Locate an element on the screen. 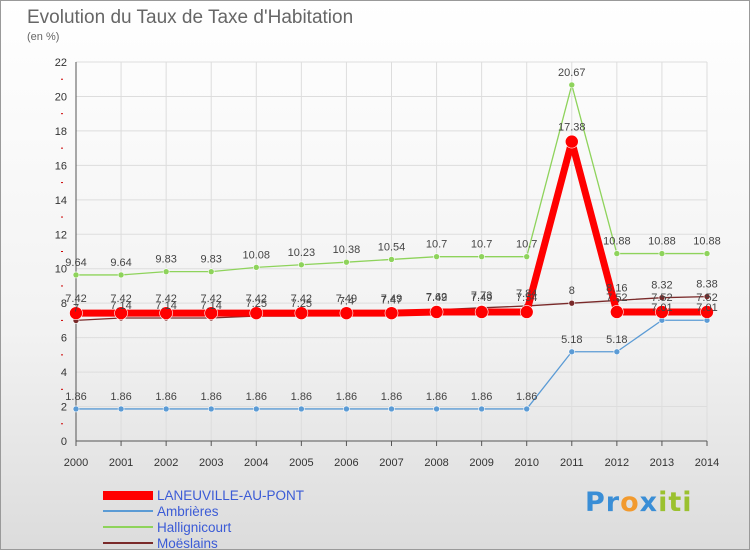  y-tick-label: 4 is located at coordinates (64, 373).